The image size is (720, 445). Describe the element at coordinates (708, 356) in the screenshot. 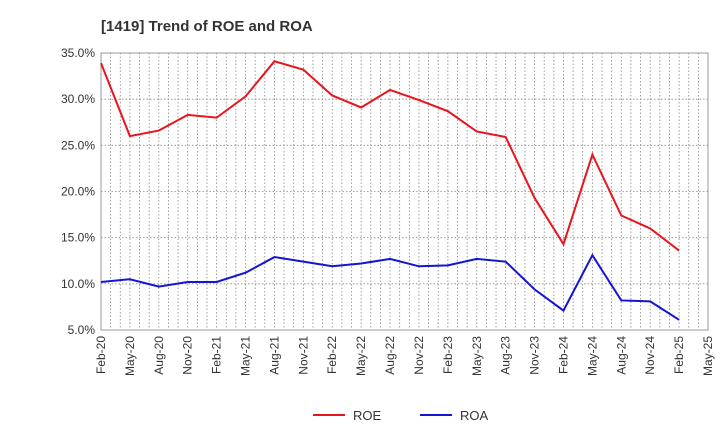

I see `x-tick-label: May-25` at that location.